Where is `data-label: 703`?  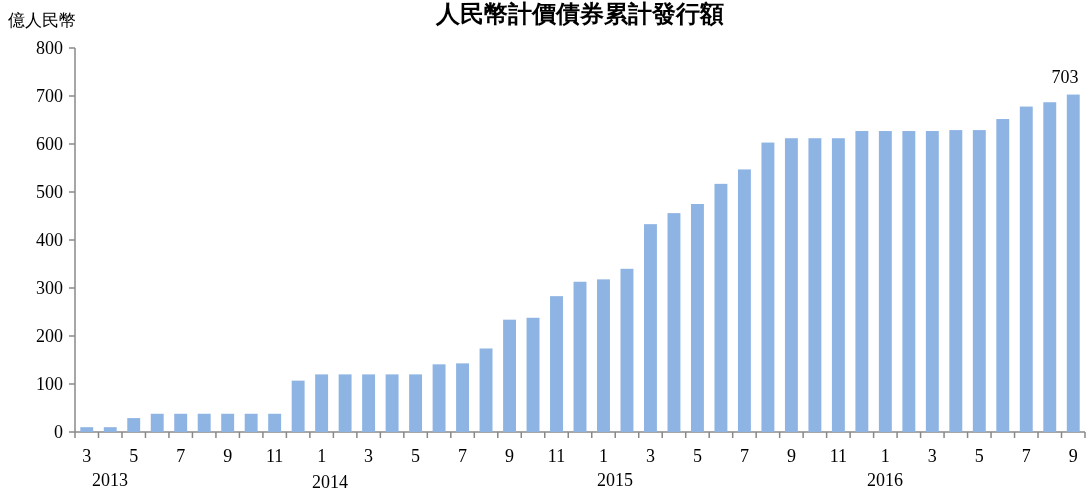
data-label: 703 is located at coordinates (1065, 76).